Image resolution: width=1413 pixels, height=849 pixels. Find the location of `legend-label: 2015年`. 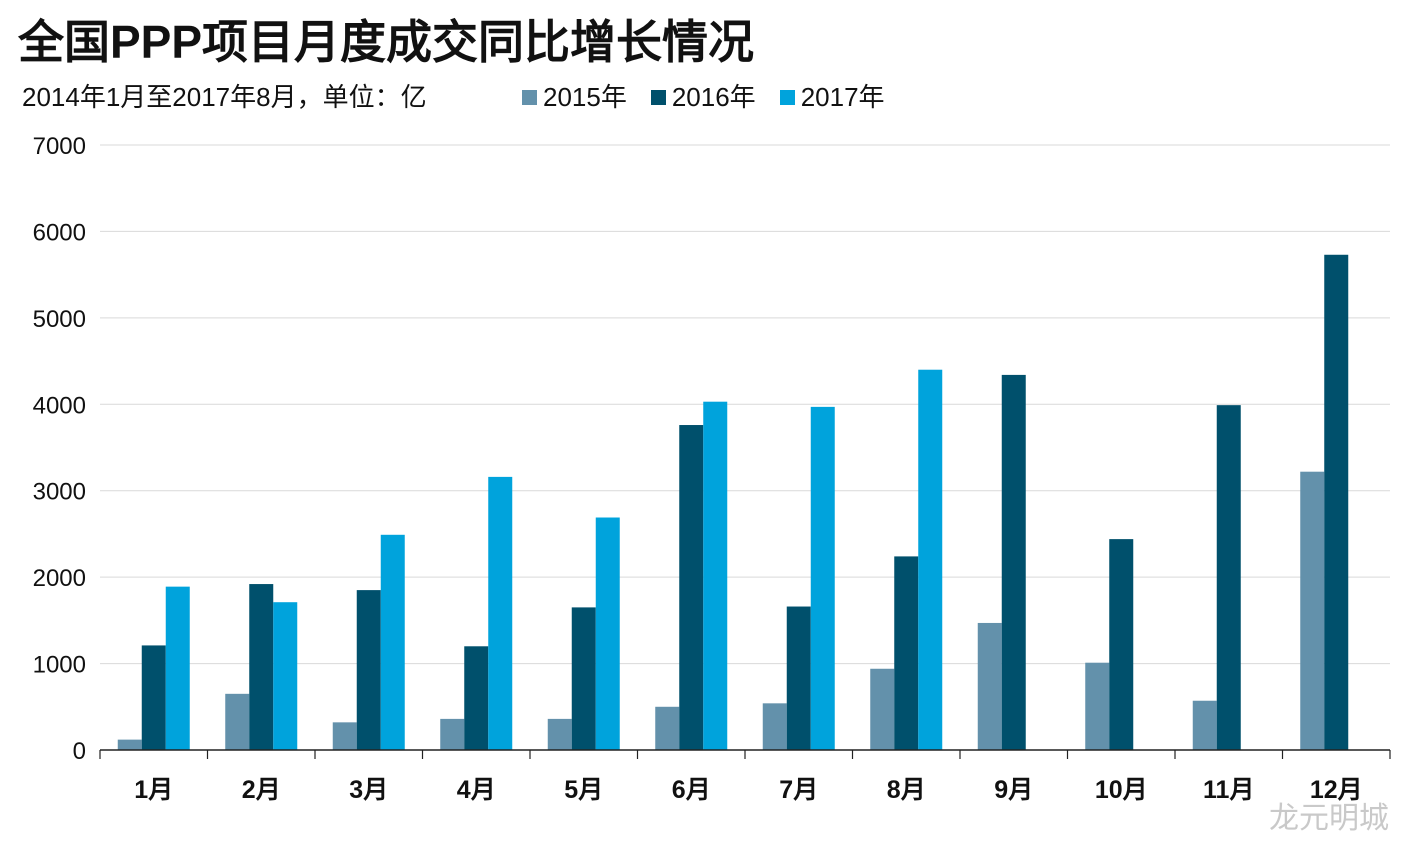

legend-label: 2015年 is located at coordinates (585, 97).